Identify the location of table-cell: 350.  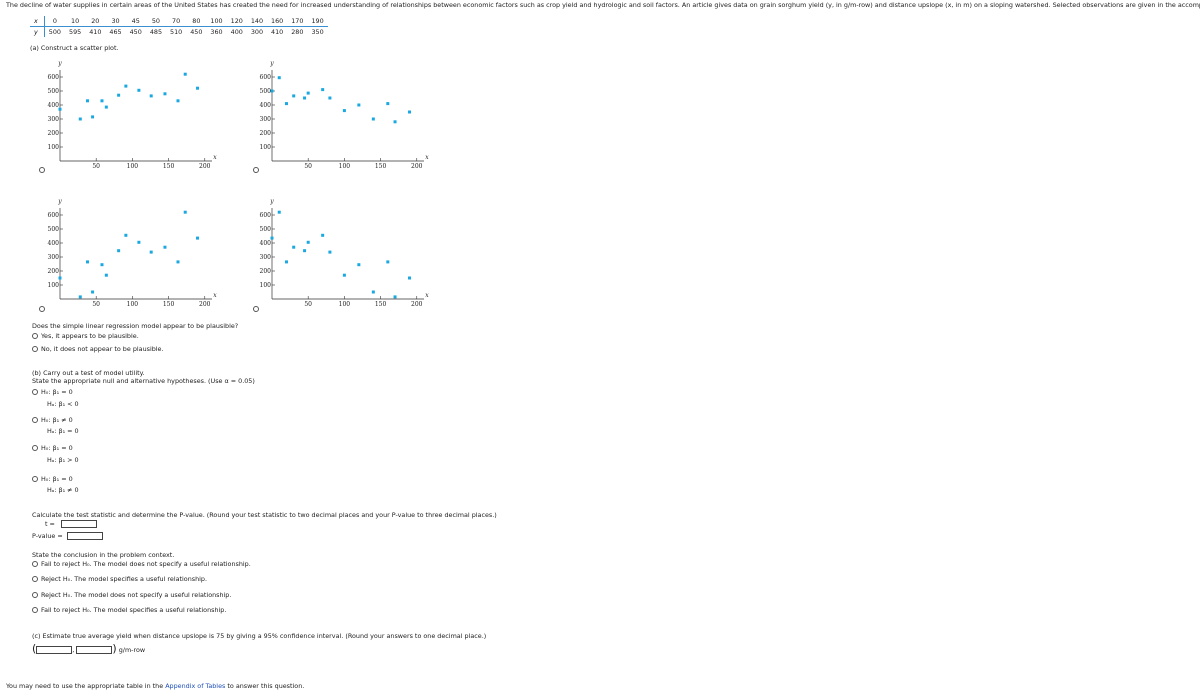
(317, 32).